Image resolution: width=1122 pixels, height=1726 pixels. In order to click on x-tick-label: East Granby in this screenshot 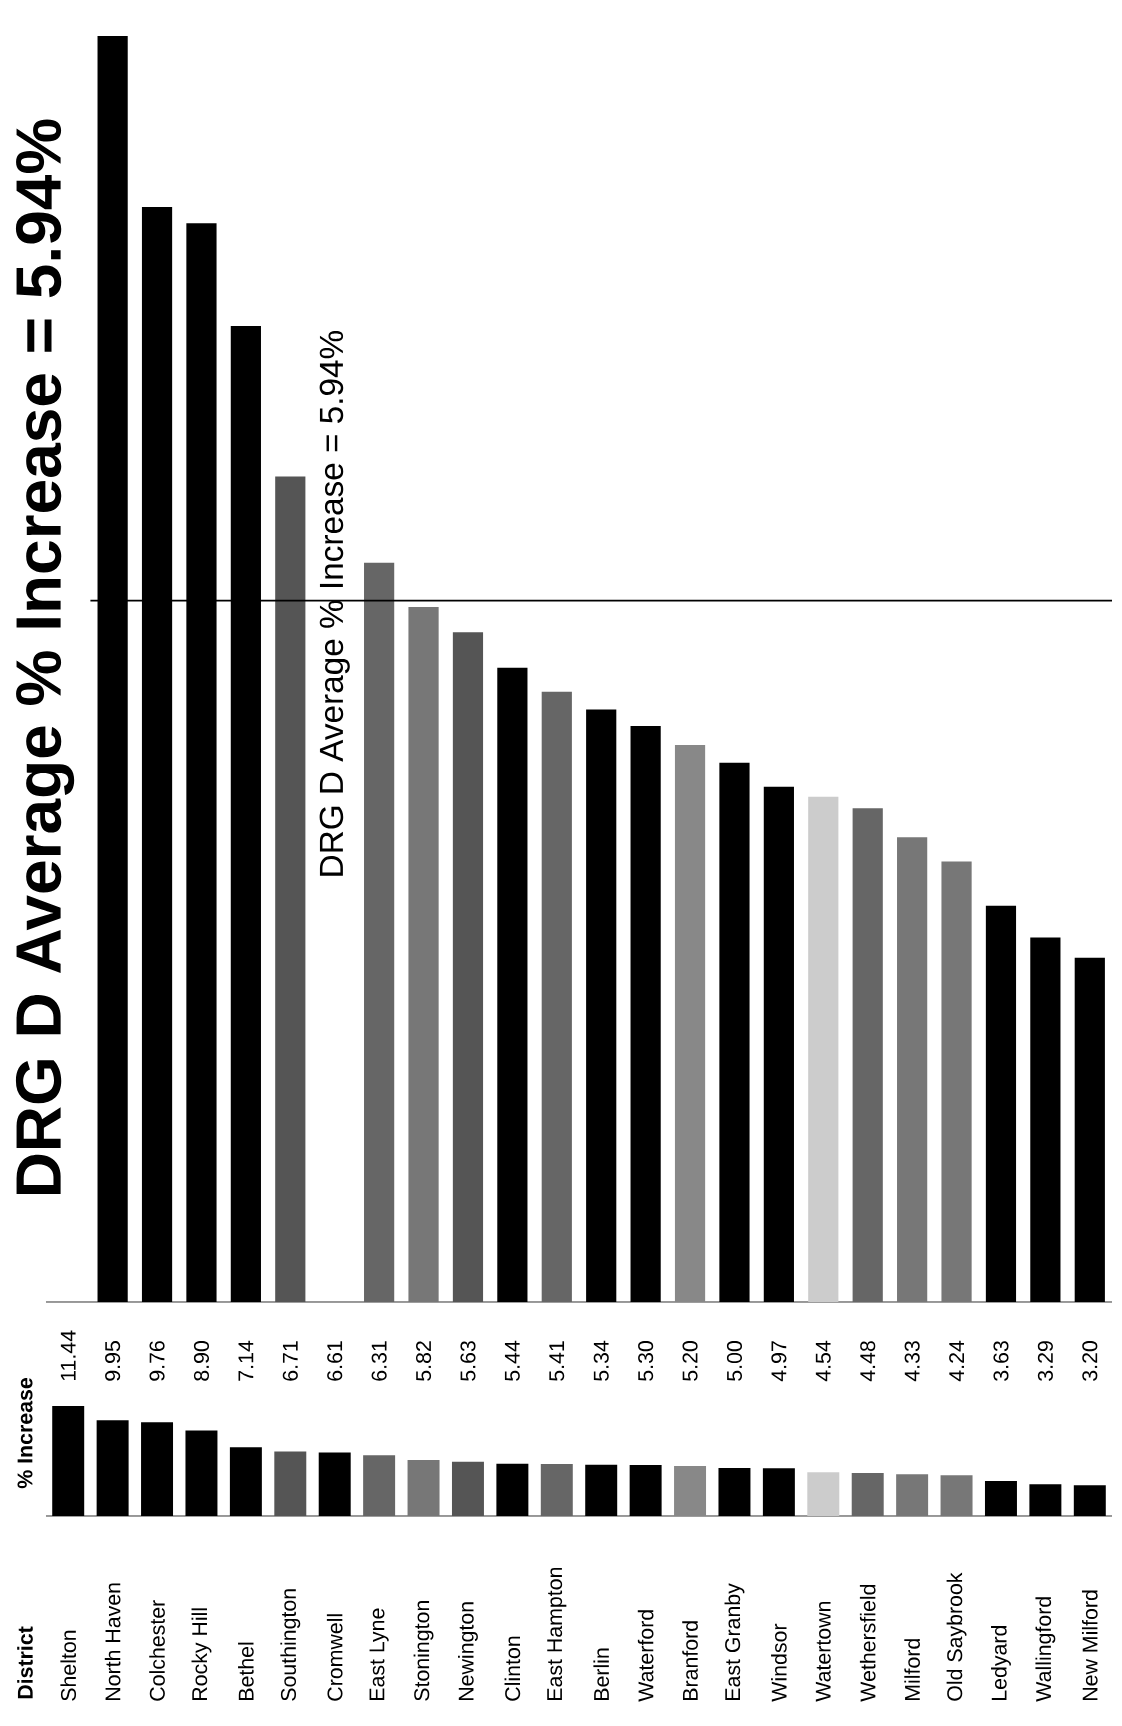, I will do `click(734, 1641)`.